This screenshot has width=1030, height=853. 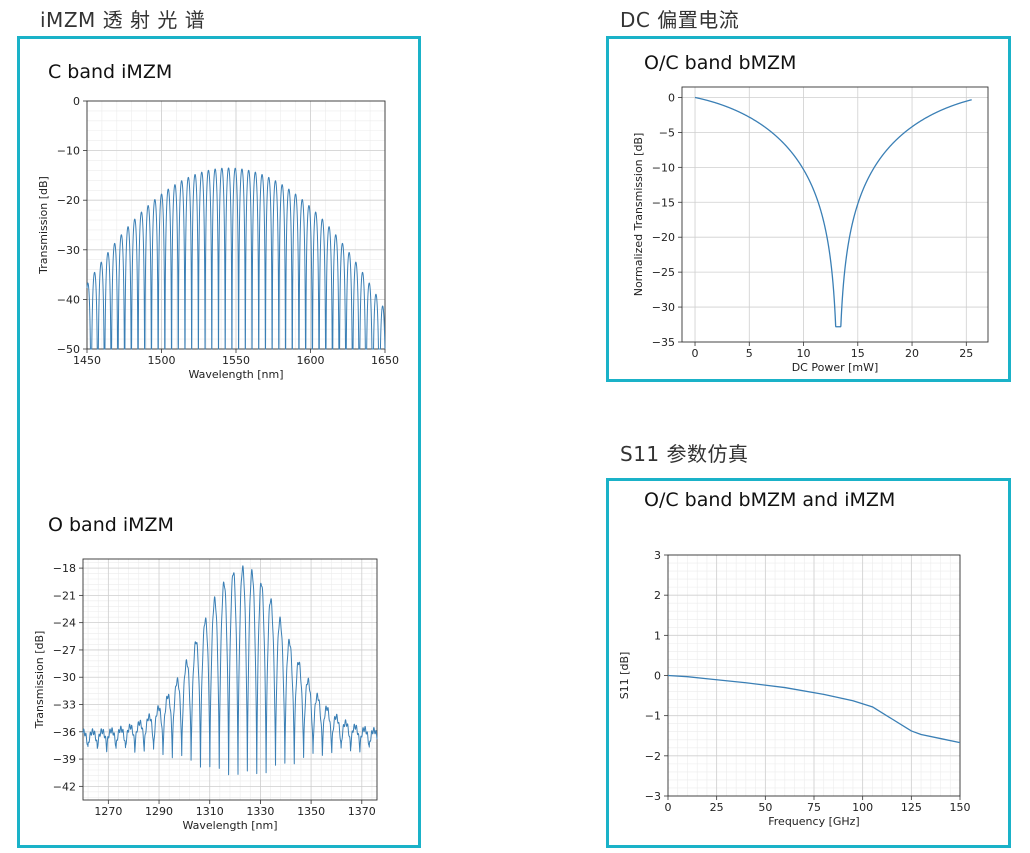 I want to click on c_band-plot-frame, so click(x=236, y=225).